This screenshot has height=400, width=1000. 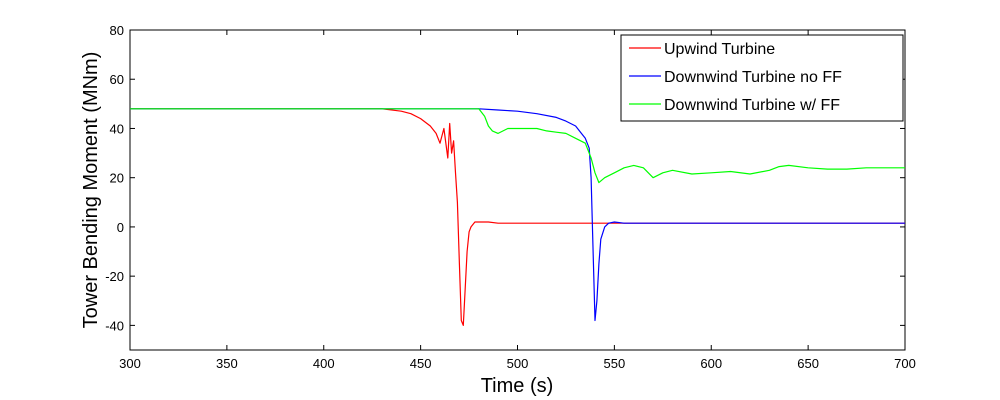 What do you see at coordinates (117, 30) in the screenshot?
I see `y-tick-label: 80` at bounding box center [117, 30].